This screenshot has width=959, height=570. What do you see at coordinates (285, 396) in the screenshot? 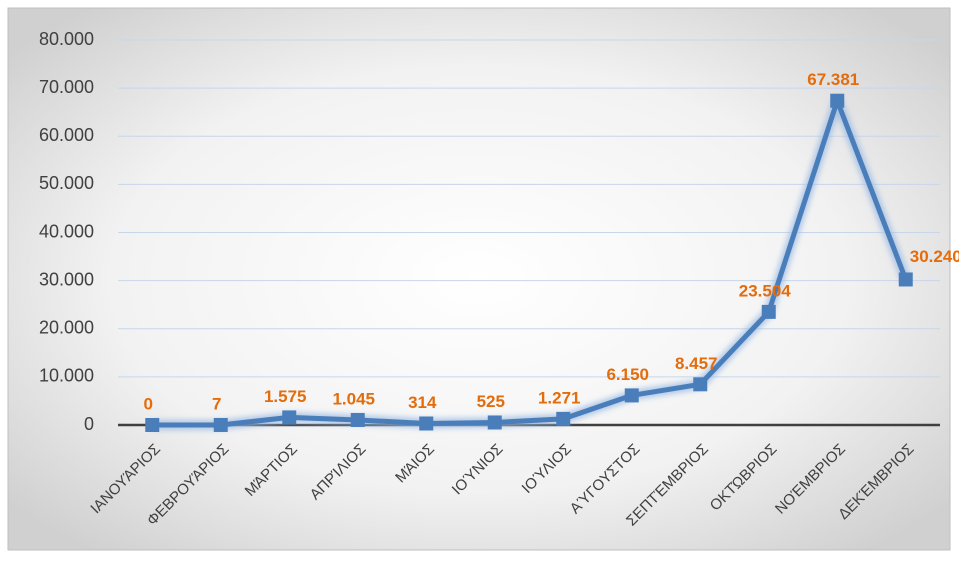
I see `data-label: 1.575` at bounding box center [285, 396].